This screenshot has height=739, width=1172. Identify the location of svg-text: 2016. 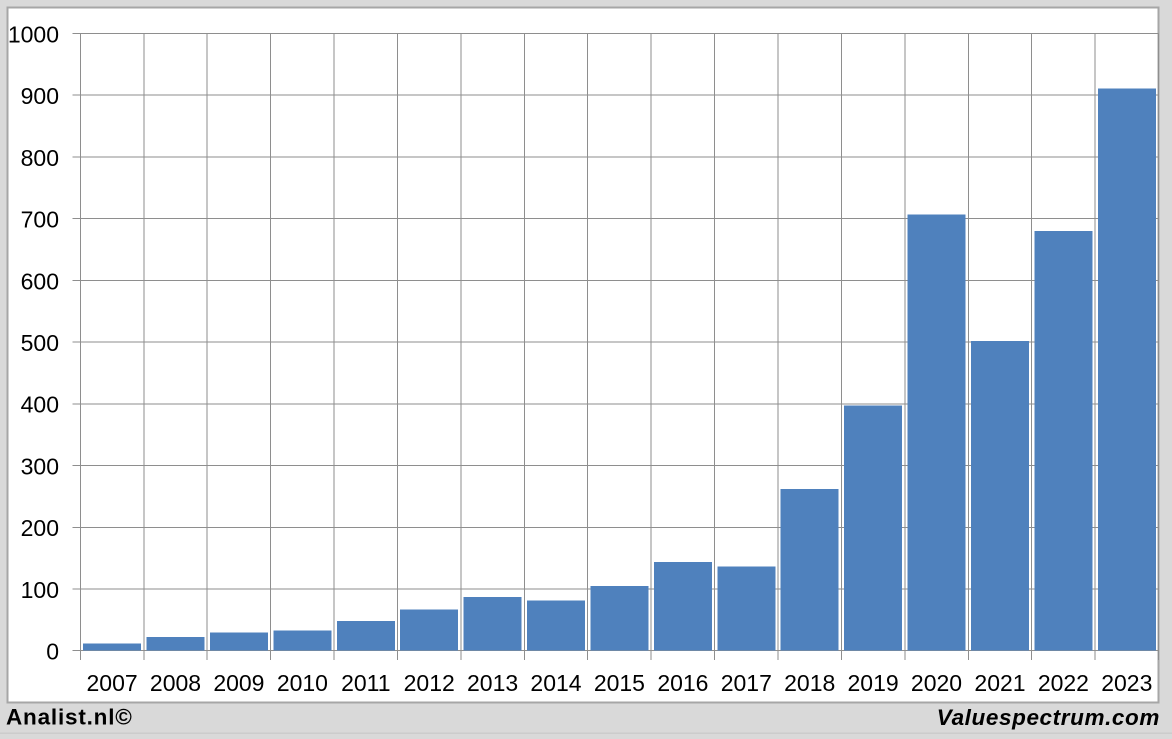
(682, 683).